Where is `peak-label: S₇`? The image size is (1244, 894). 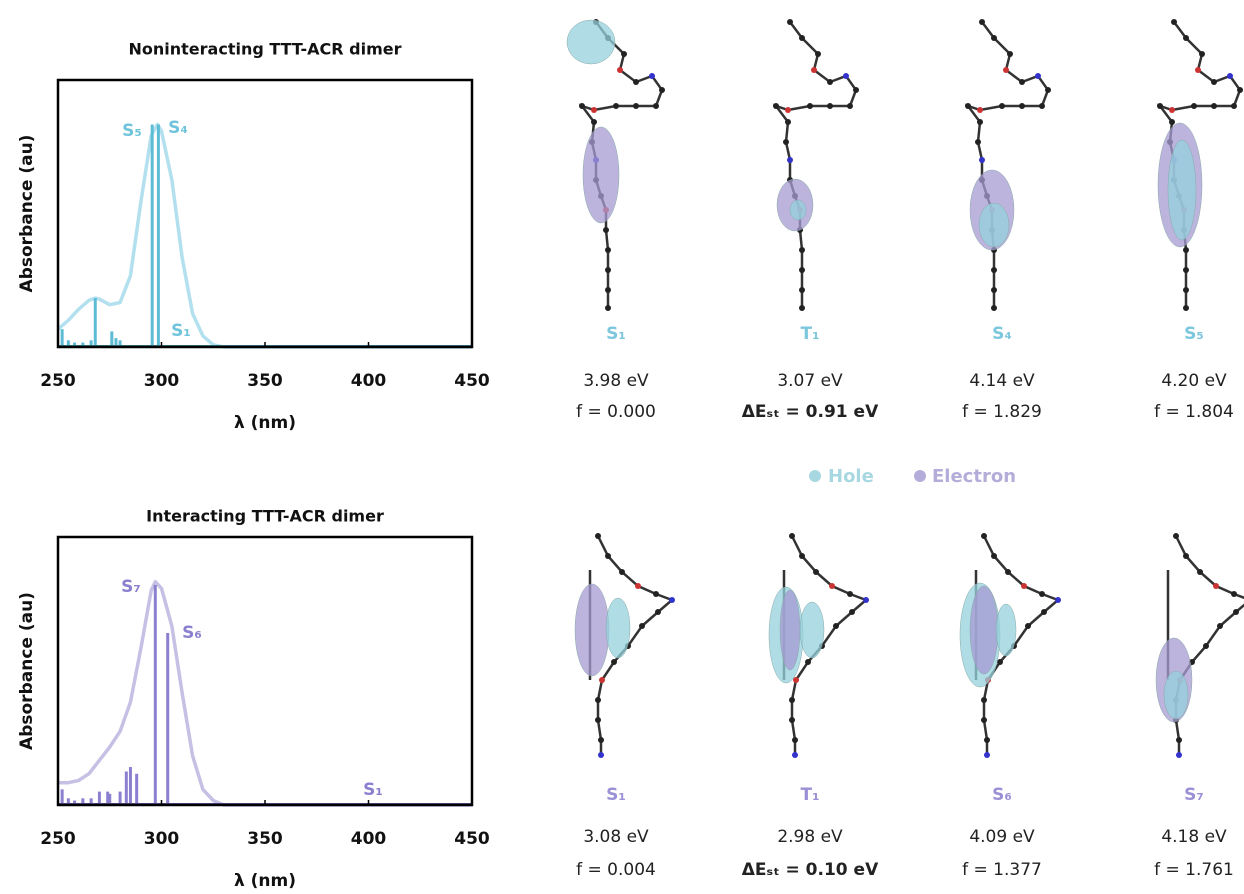 peak-label: S₇ is located at coordinates (131, 587).